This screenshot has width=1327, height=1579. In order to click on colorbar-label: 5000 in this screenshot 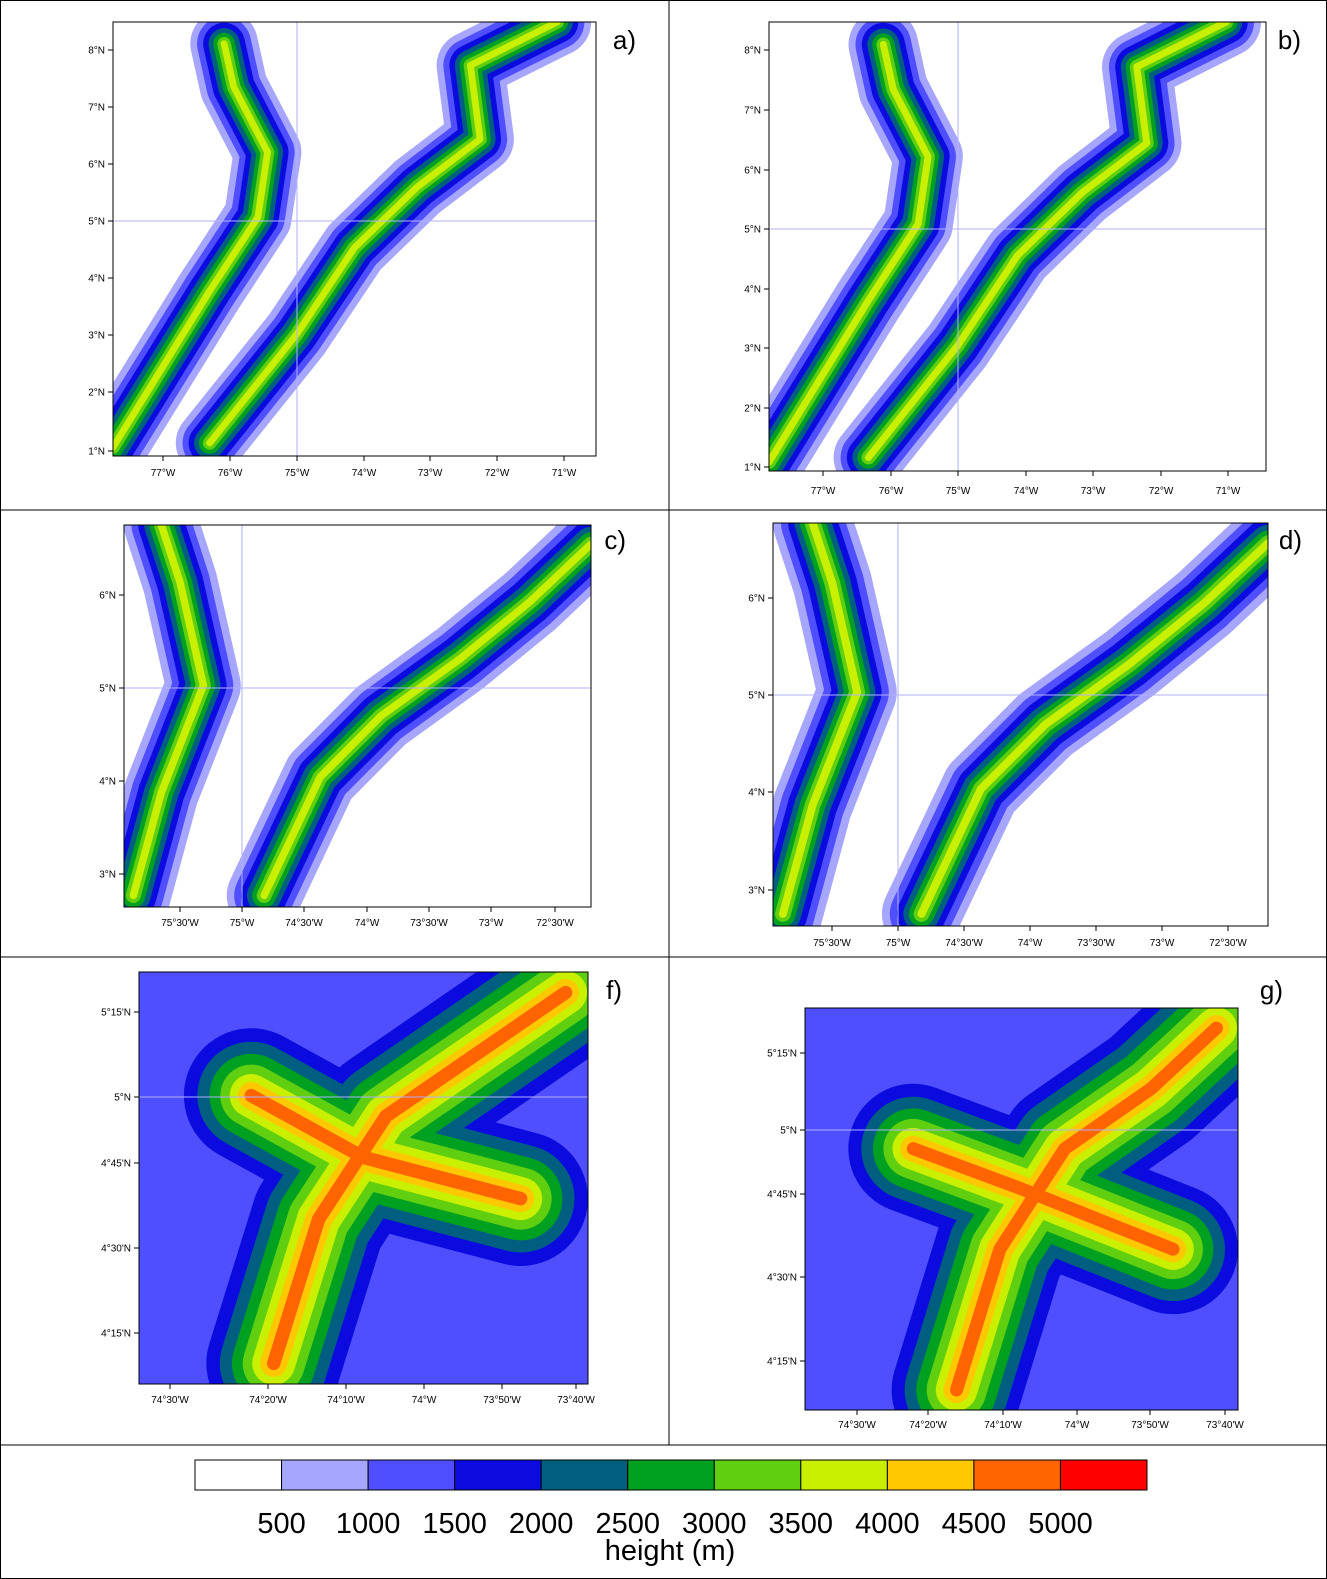, I will do `click(1060, 1524)`.